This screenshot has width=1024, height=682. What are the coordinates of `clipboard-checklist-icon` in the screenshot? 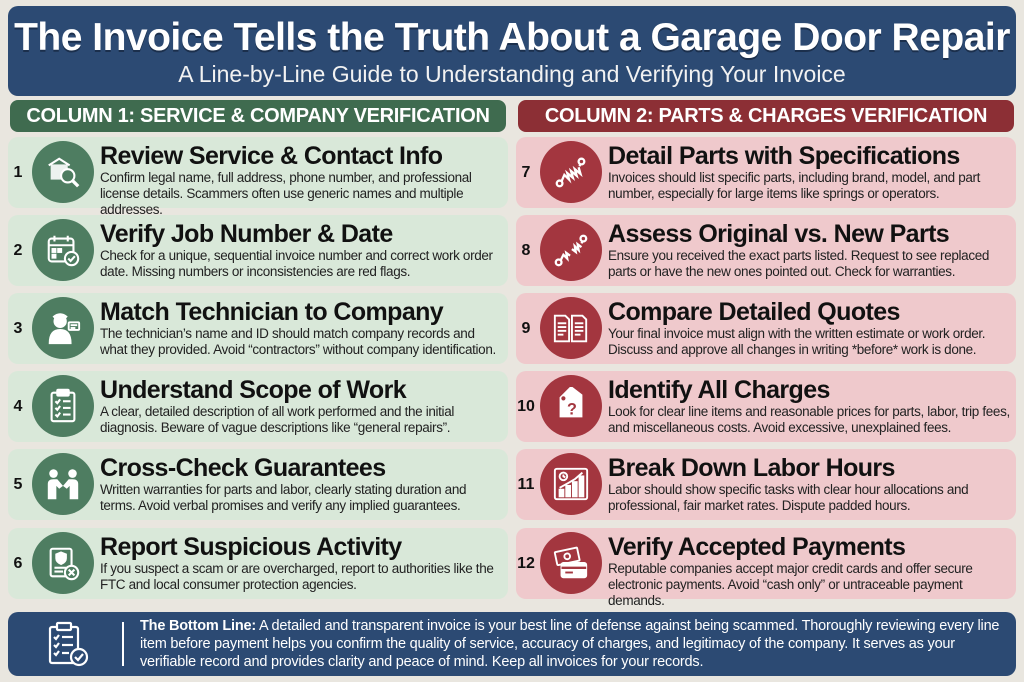 It's located at (63, 406).